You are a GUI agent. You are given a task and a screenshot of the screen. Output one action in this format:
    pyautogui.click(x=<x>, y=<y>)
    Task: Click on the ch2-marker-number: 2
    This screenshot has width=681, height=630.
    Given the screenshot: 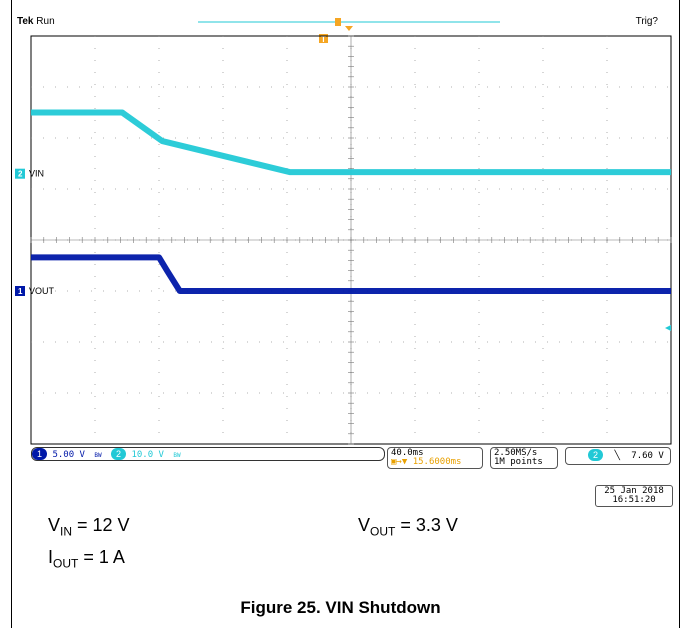 What is the action you would take?
    pyautogui.click(x=20, y=174)
    